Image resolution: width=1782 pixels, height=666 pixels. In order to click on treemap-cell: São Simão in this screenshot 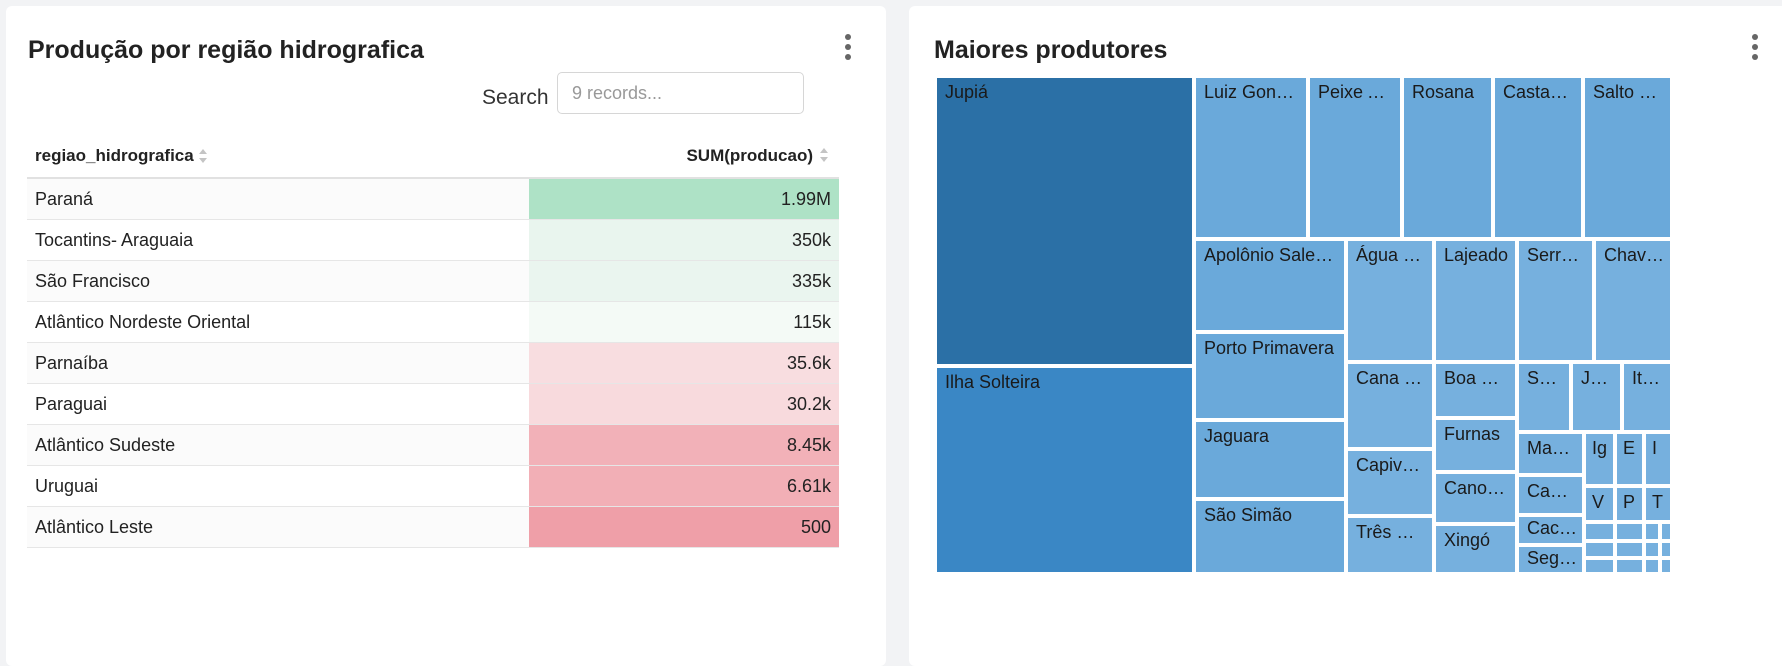, I will do `click(1270, 536)`.